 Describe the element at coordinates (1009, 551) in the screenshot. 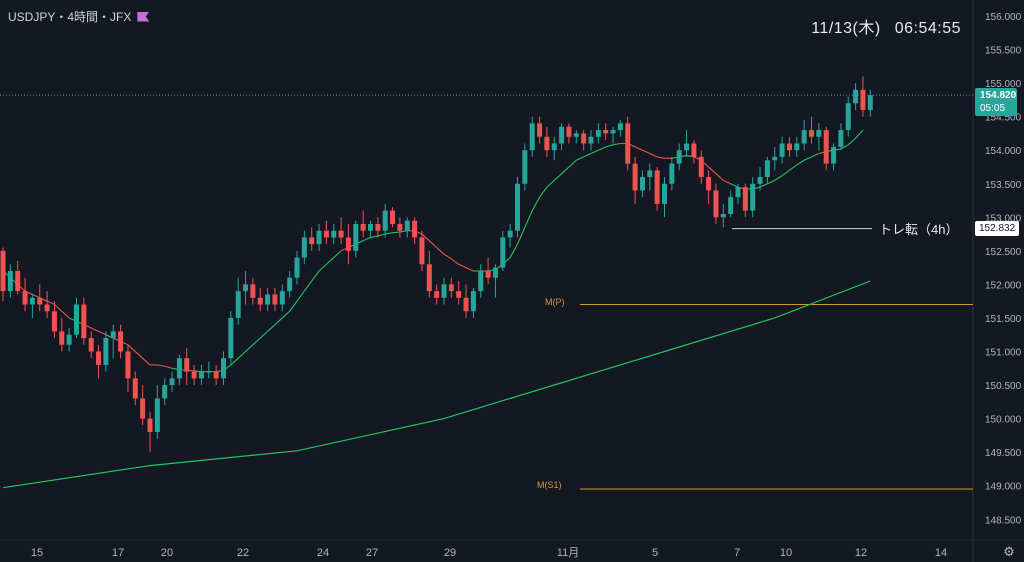

I see `gear-icon: ⚙` at that location.